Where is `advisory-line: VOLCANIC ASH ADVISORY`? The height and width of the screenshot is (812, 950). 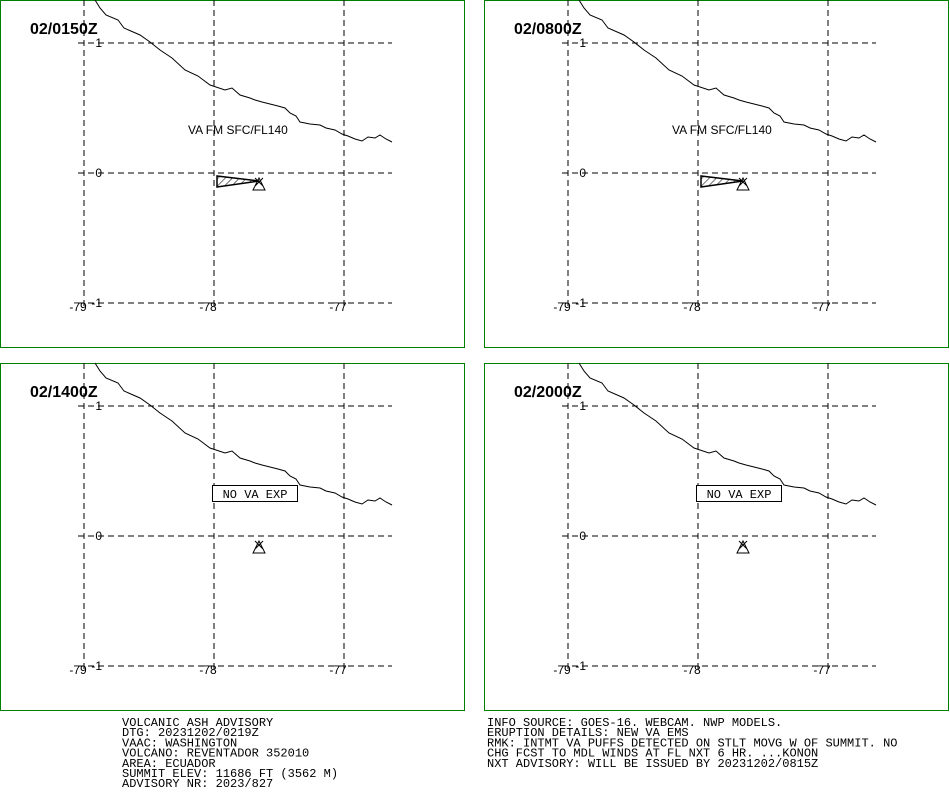
advisory-line: VOLCANIC ASH ADVISORY is located at coordinates (197, 723).